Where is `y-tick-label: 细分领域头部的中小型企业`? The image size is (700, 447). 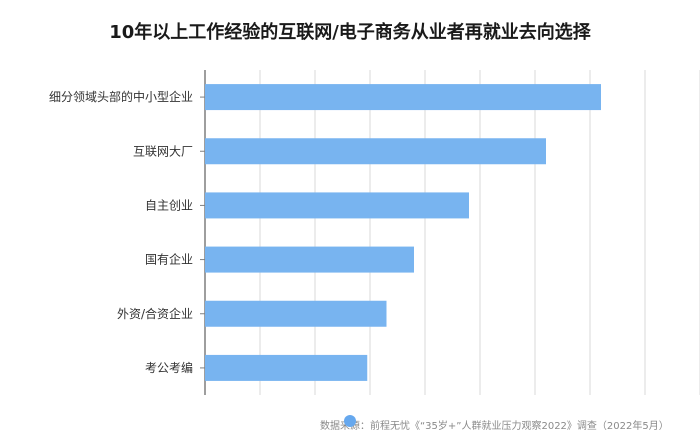
y-tick-label: 细分领域头部的中小型企业 is located at coordinates (121, 96).